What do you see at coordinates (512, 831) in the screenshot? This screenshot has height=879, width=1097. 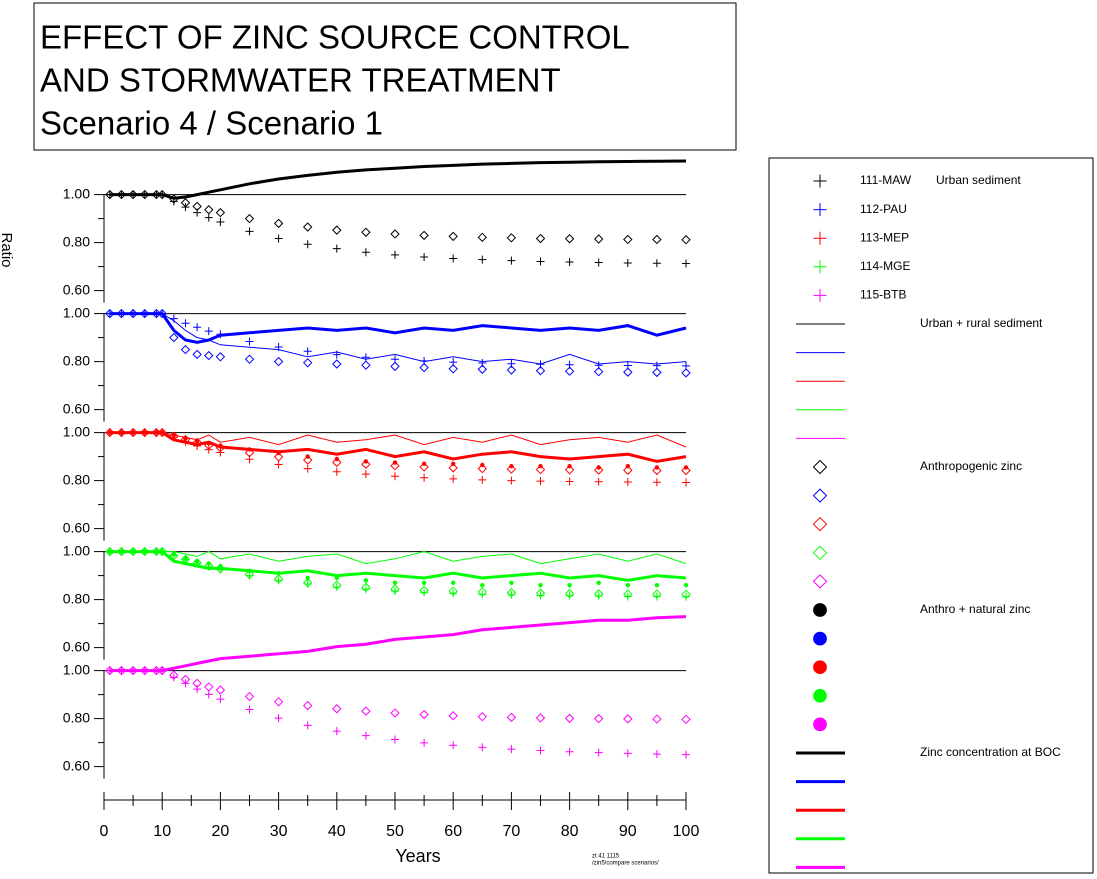 I see `x-tick-label: 70` at bounding box center [512, 831].